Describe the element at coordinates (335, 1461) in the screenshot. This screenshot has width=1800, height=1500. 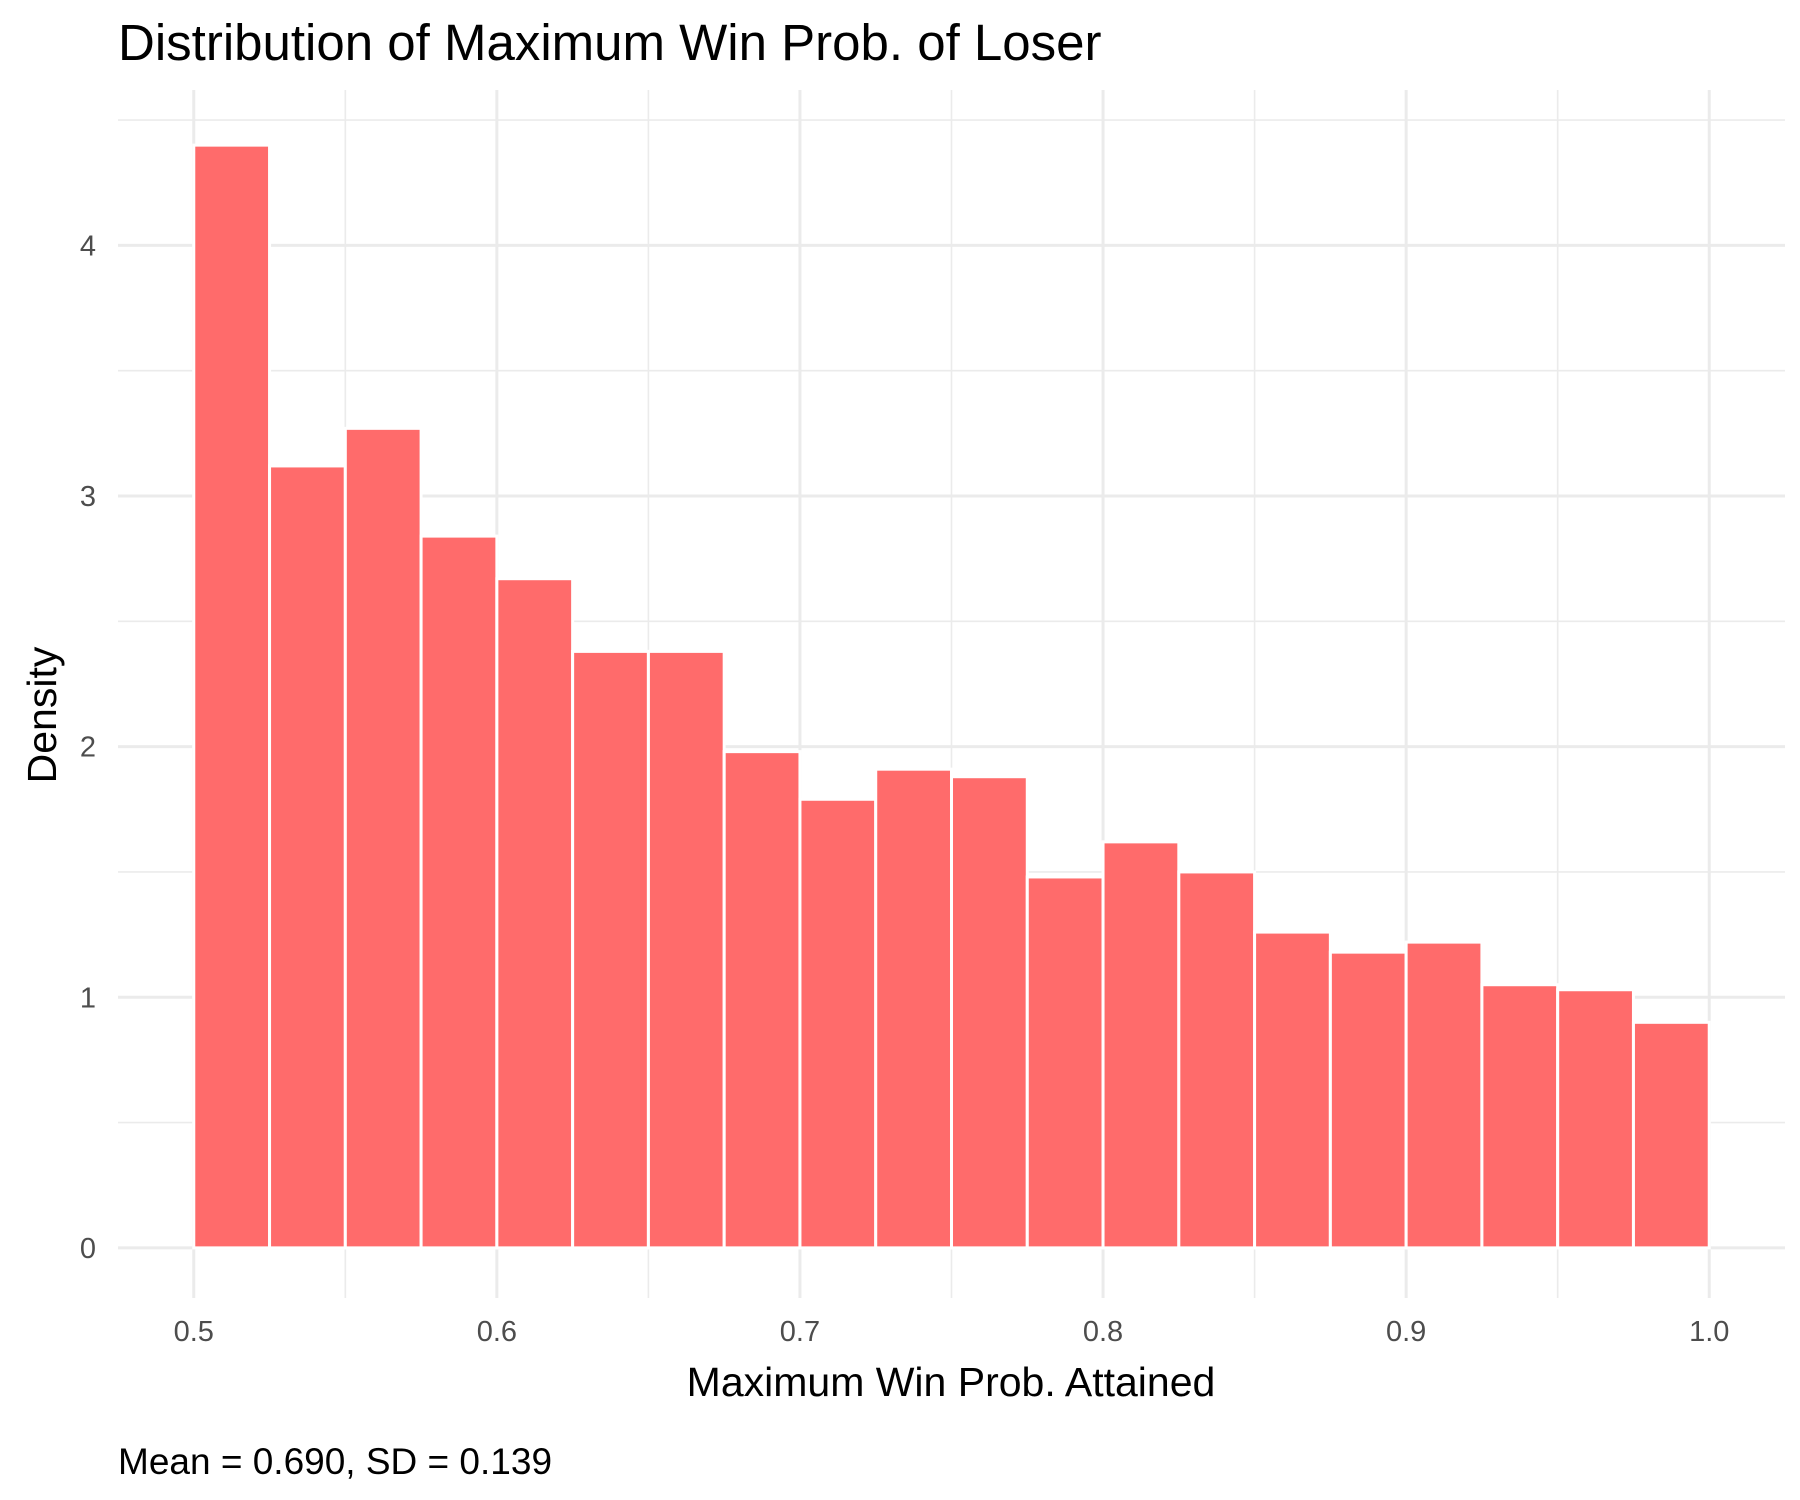
I see `chart-caption: Mean = 0.690, SD = 0.139` at that location.